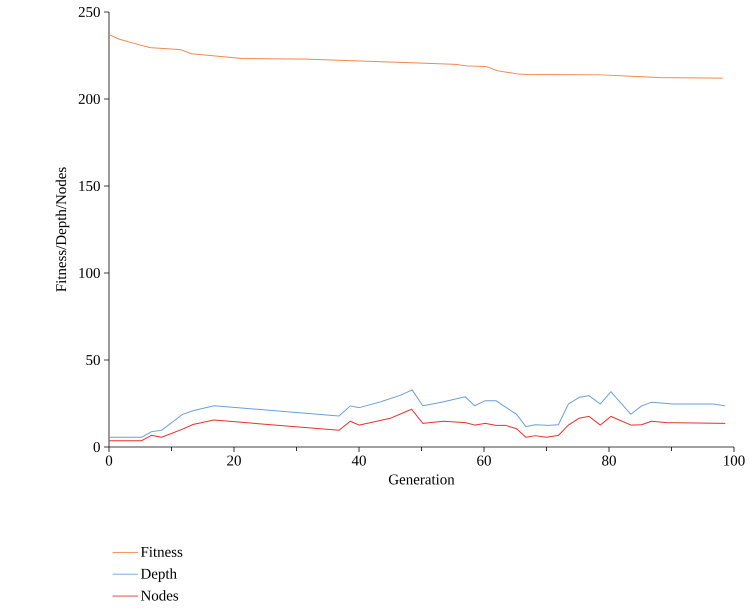 Image resolution: width=752 pixels, height=610 pixels. Describe the element at coordinates (89, 12) in the screenshot. I see `y-tick-label: 250` at that location.